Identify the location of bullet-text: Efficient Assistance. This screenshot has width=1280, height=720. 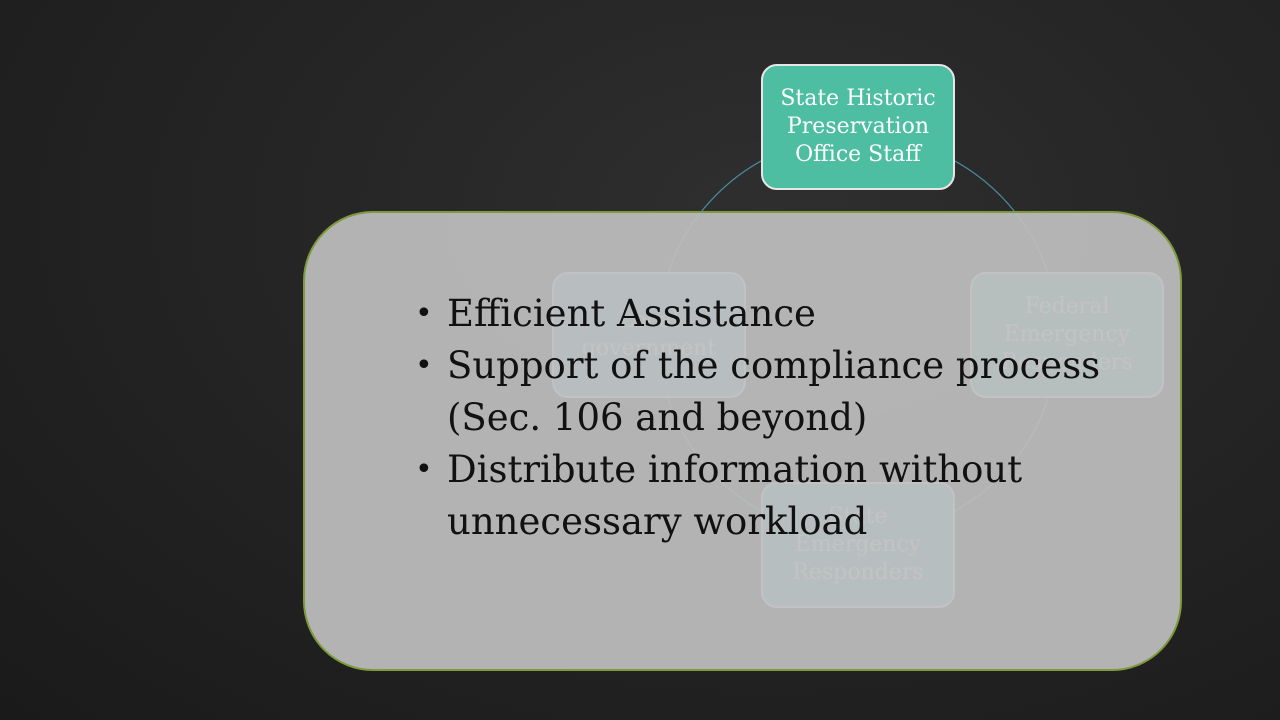
(631, 313).